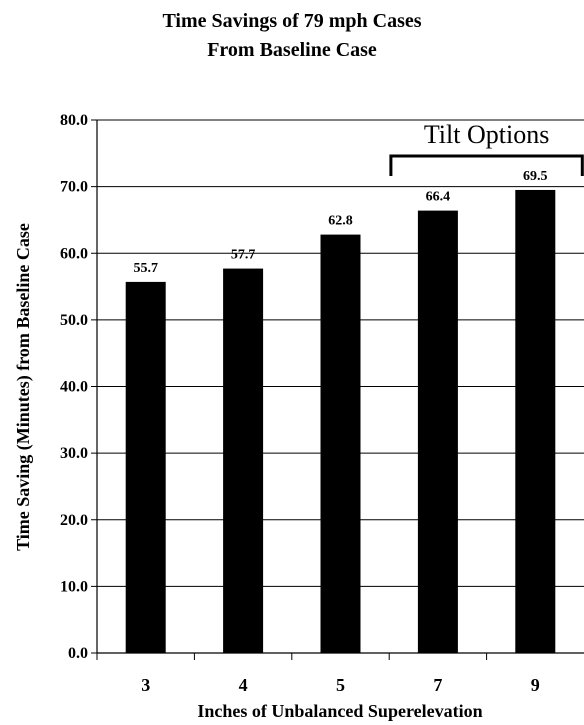  What do you see at coordinates (145, 685) in the screenshot?
I see `x-tick-label: 3` at bounding box center [145, 685].